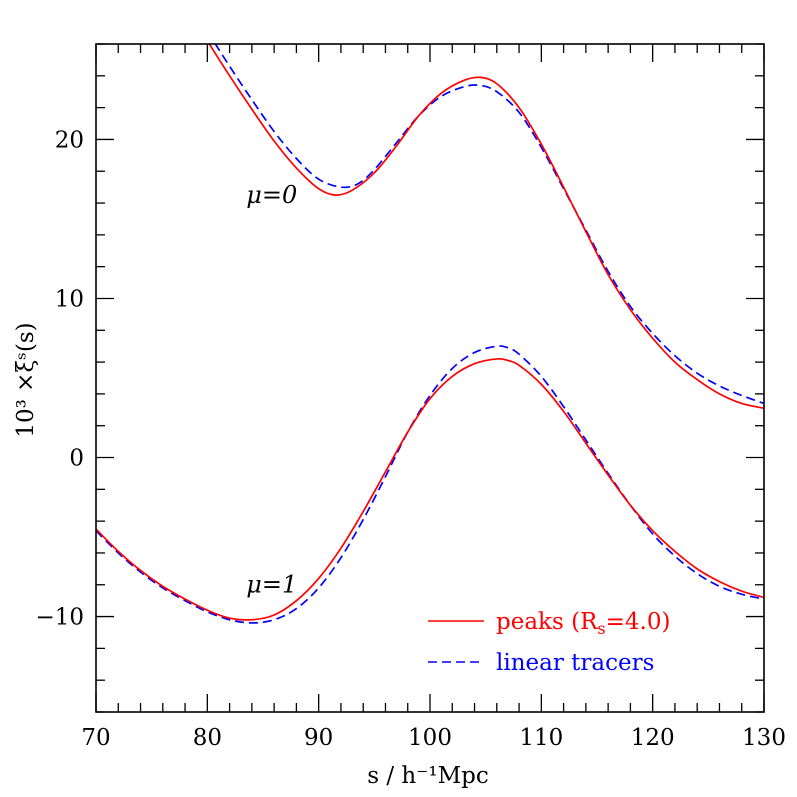 The image size is (797, 797). Describe the element at coordinates (601, 628) in the screenshot. I see `legend-label-peaks-sub: s` at that location.